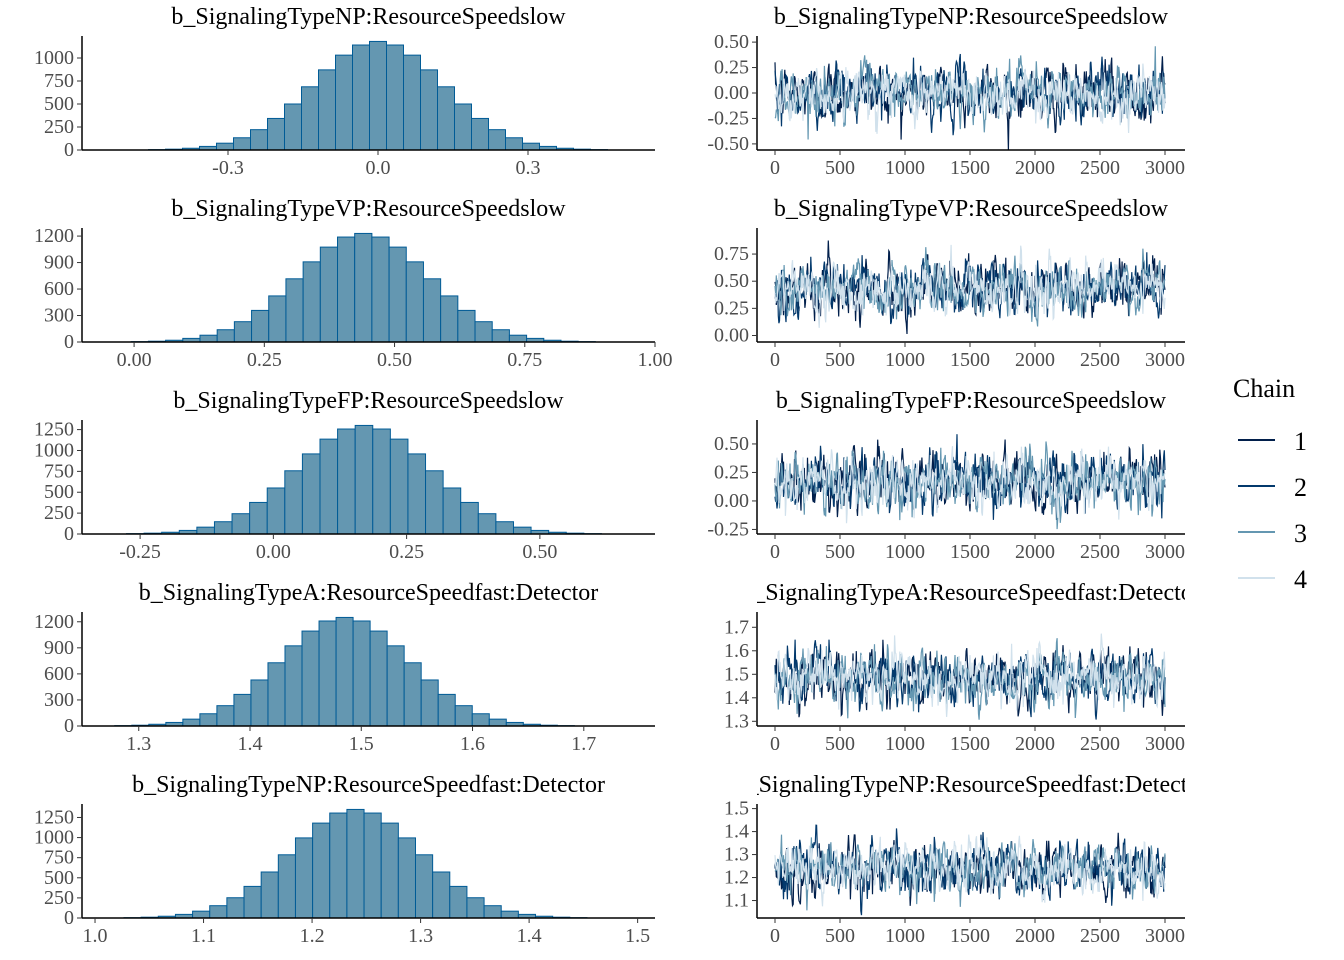 The width and height of the screenshot is (1344, 960). I want to click on legend-label-chain-2: 2, so click(1300, 487).